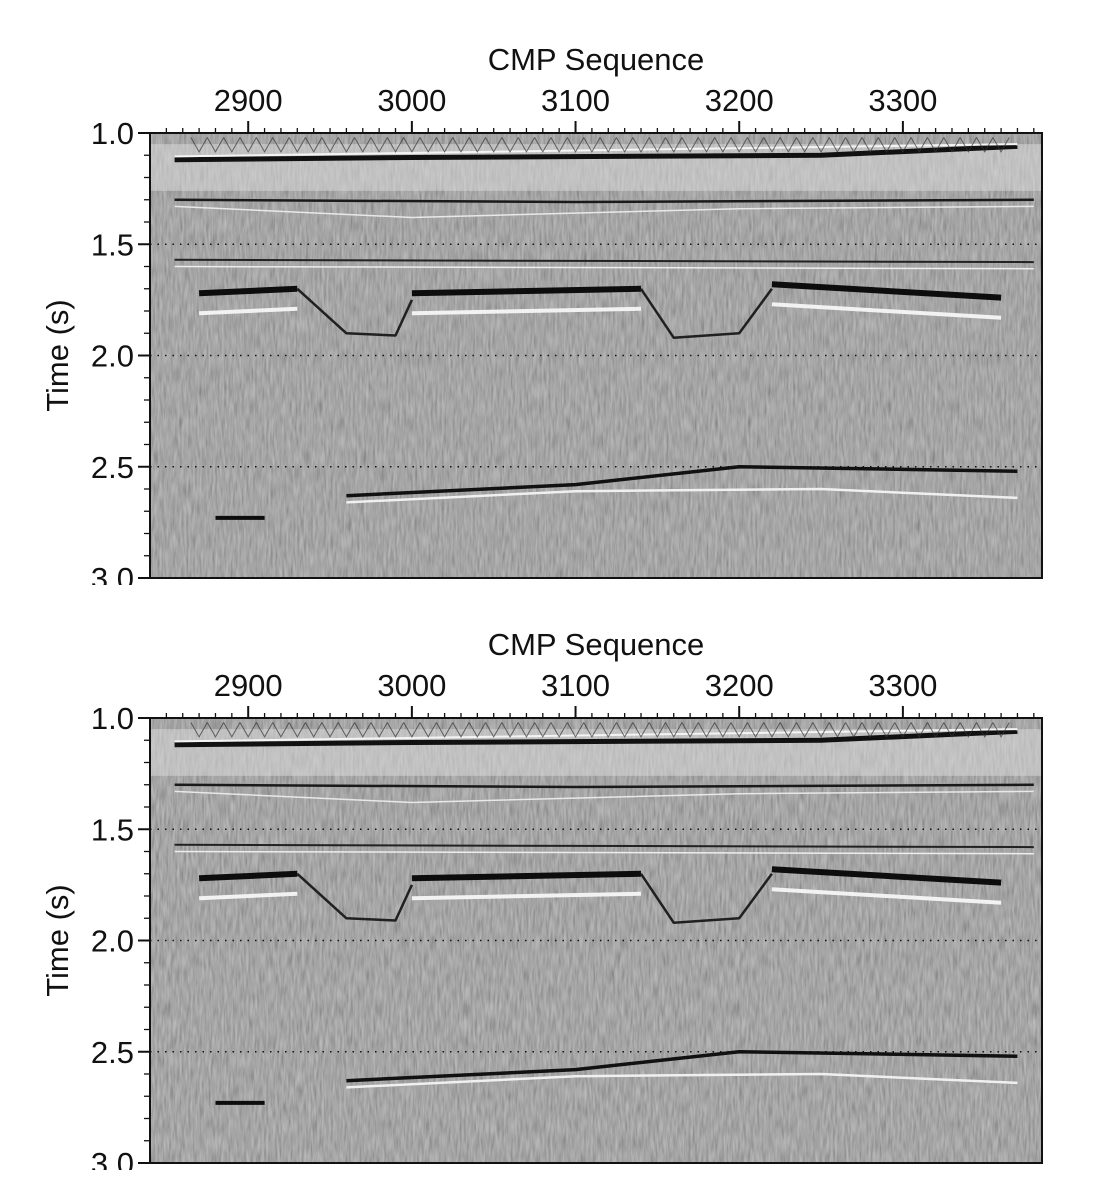 The height and width of the screenshot is (1200, 1100). Describe the element at coordinates (604, 852) in the screenshot. I see `reflector-1-60s` at that location.